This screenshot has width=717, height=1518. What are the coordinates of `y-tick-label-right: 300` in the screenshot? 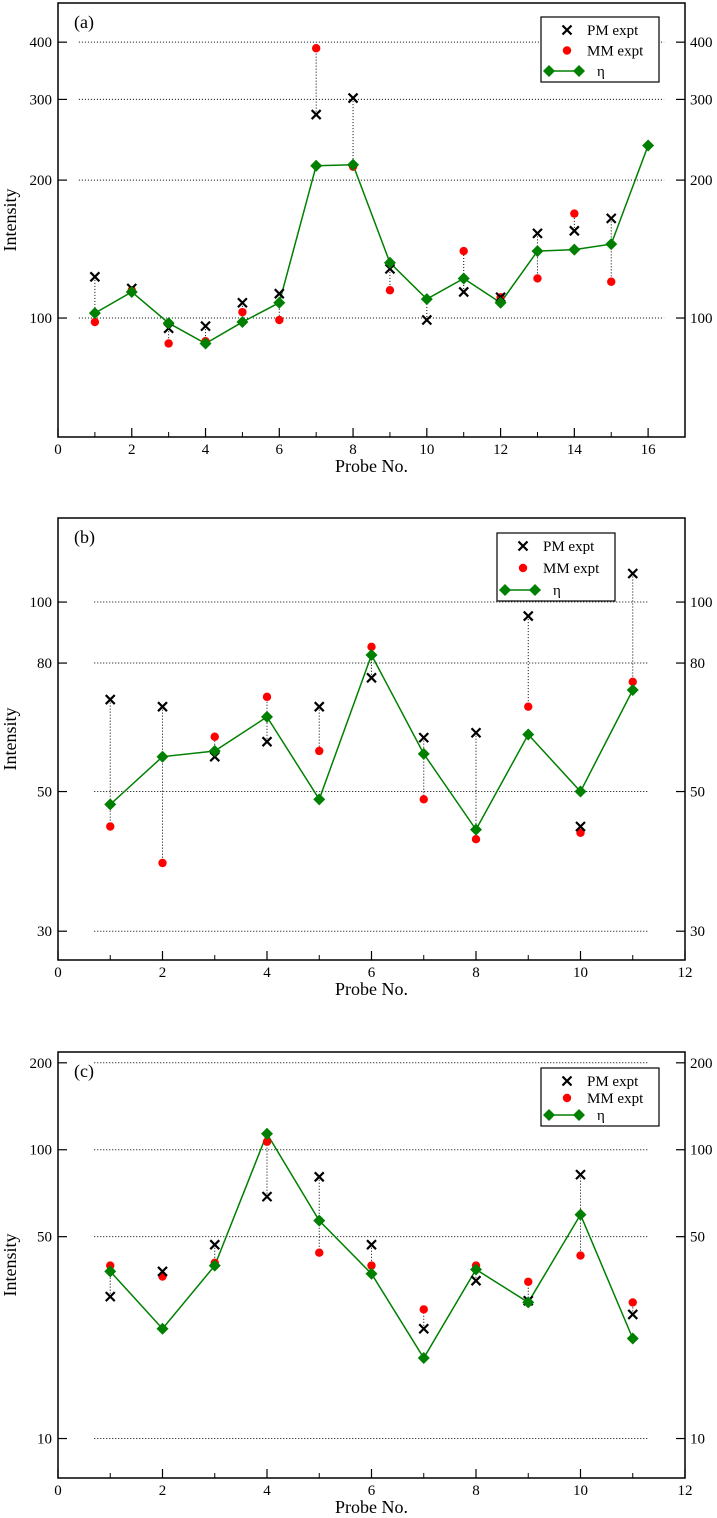 It's located at (701, 100).